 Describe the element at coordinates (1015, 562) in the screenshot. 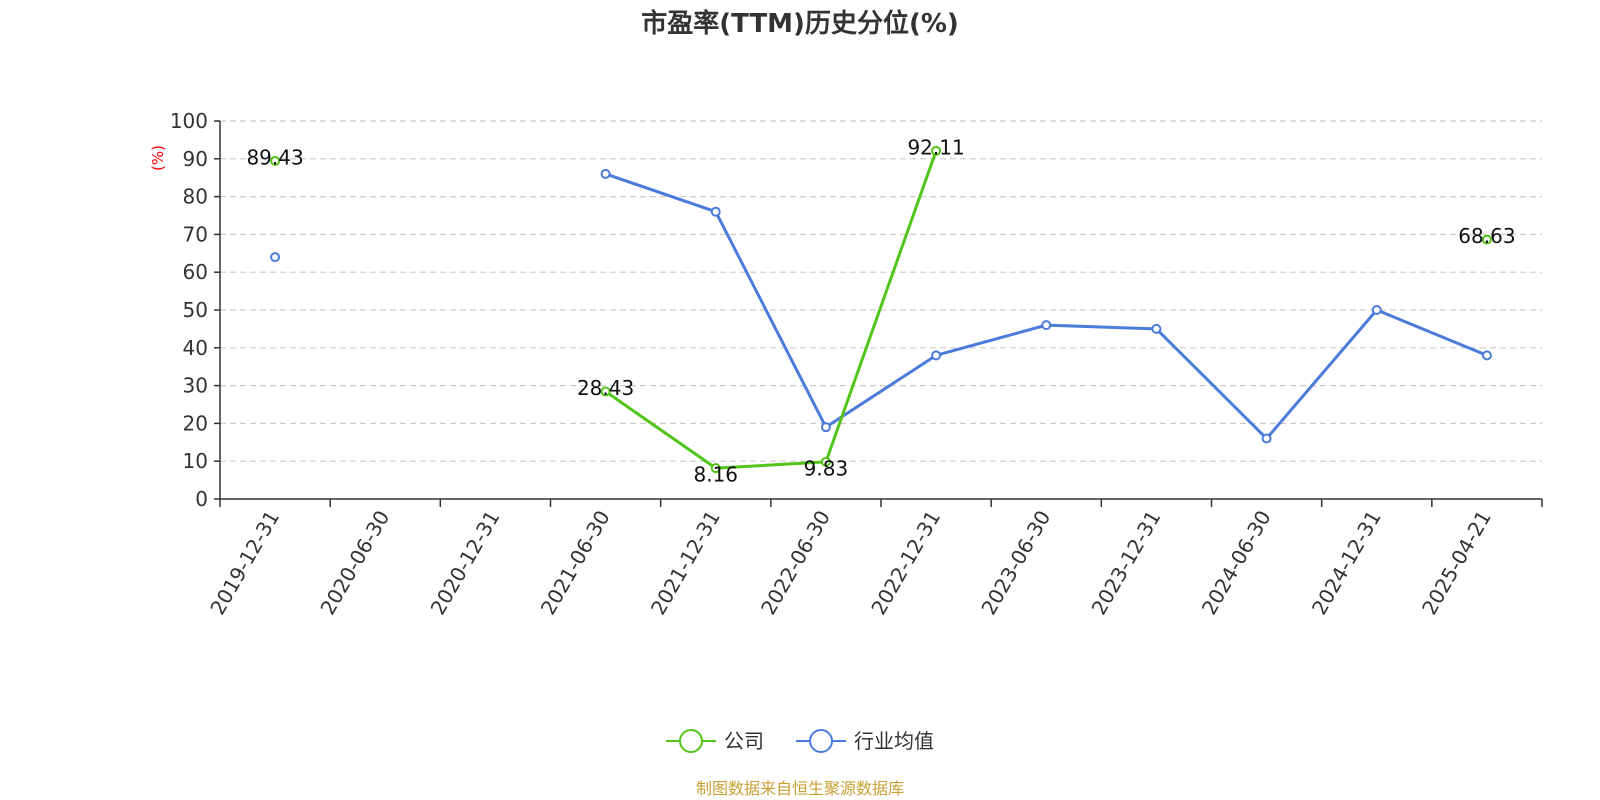

I see `x-tick-label: 2023-06-30` at that location.